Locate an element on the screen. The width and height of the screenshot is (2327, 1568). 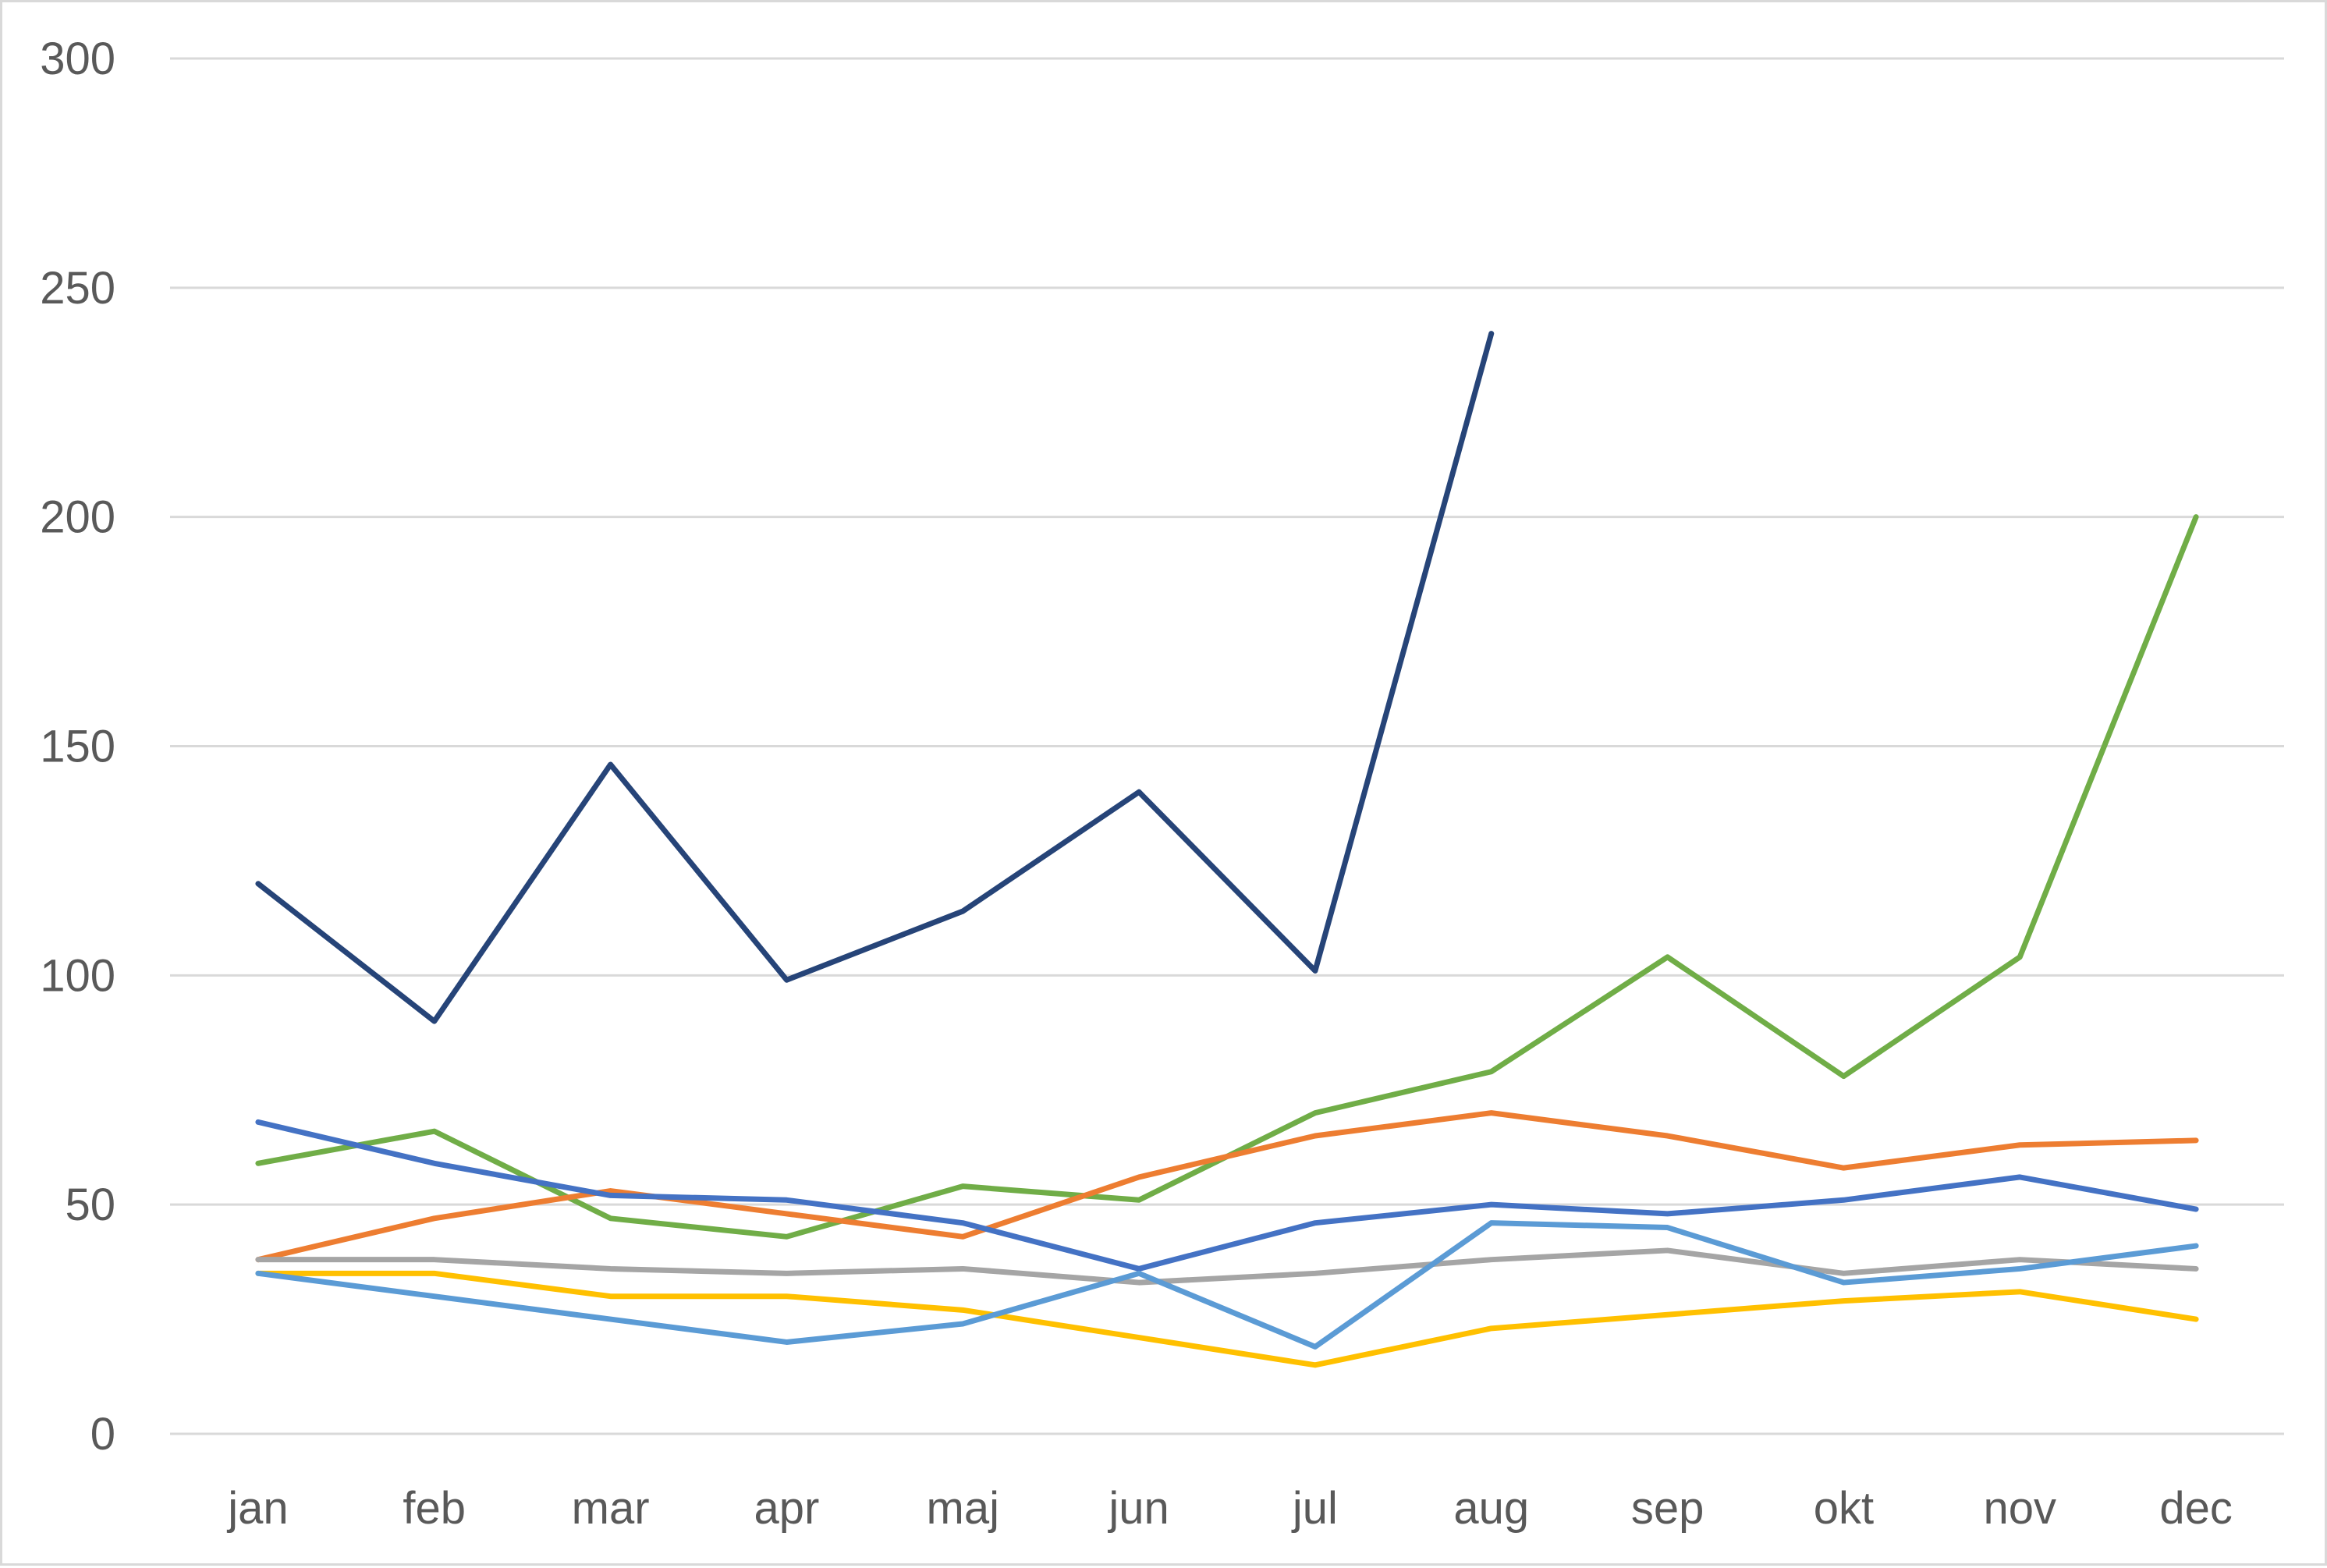
x-tick-label: aug is located at coordinates (1491, 1509).